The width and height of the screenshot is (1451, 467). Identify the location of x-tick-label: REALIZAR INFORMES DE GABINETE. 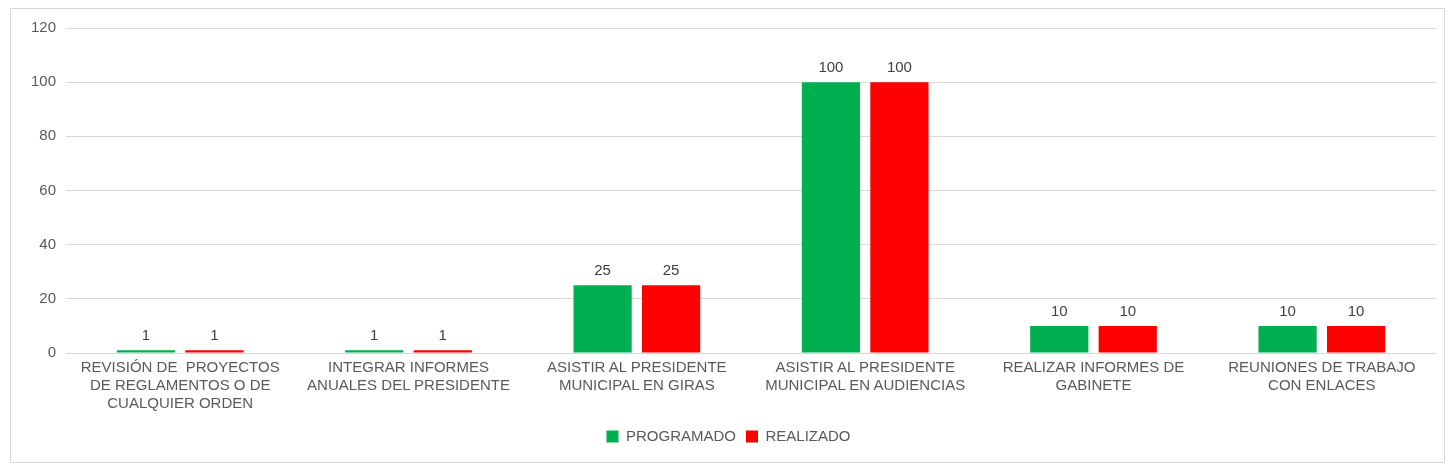
(1093, 376).